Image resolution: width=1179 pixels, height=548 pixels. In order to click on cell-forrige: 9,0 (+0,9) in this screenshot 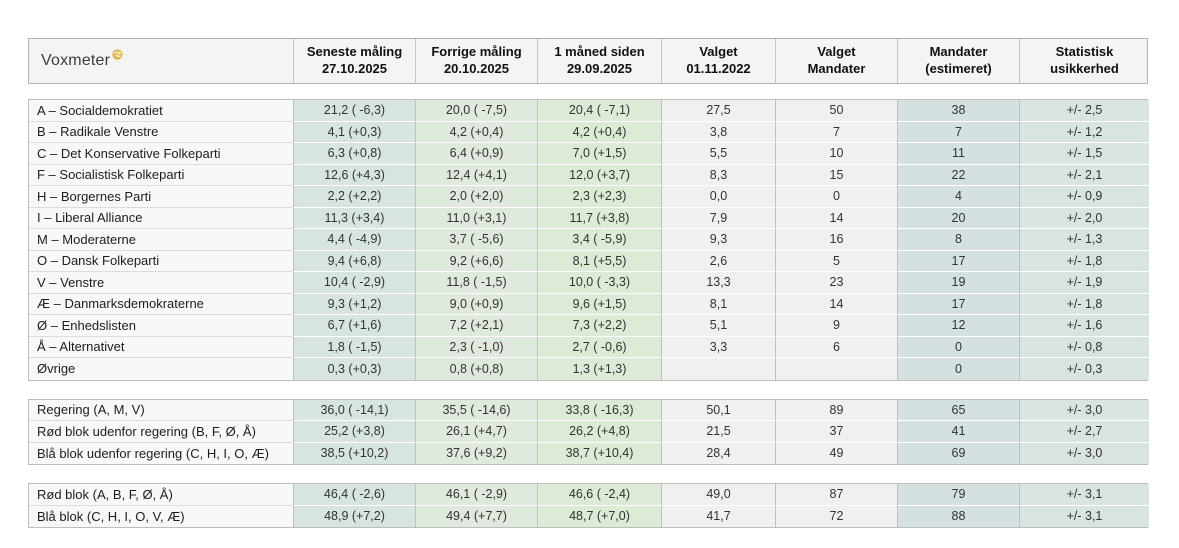, I will do `click(476, 304)`.